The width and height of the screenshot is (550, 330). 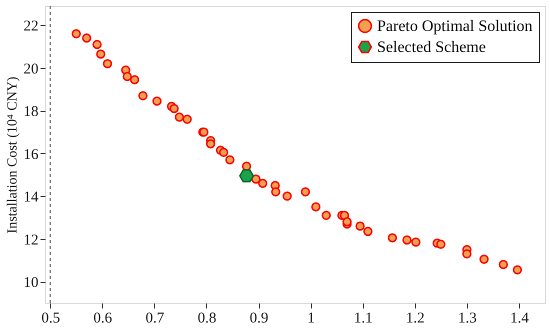 I want to click on legend-label: Selected Scheme, so click(x=431, y=47).